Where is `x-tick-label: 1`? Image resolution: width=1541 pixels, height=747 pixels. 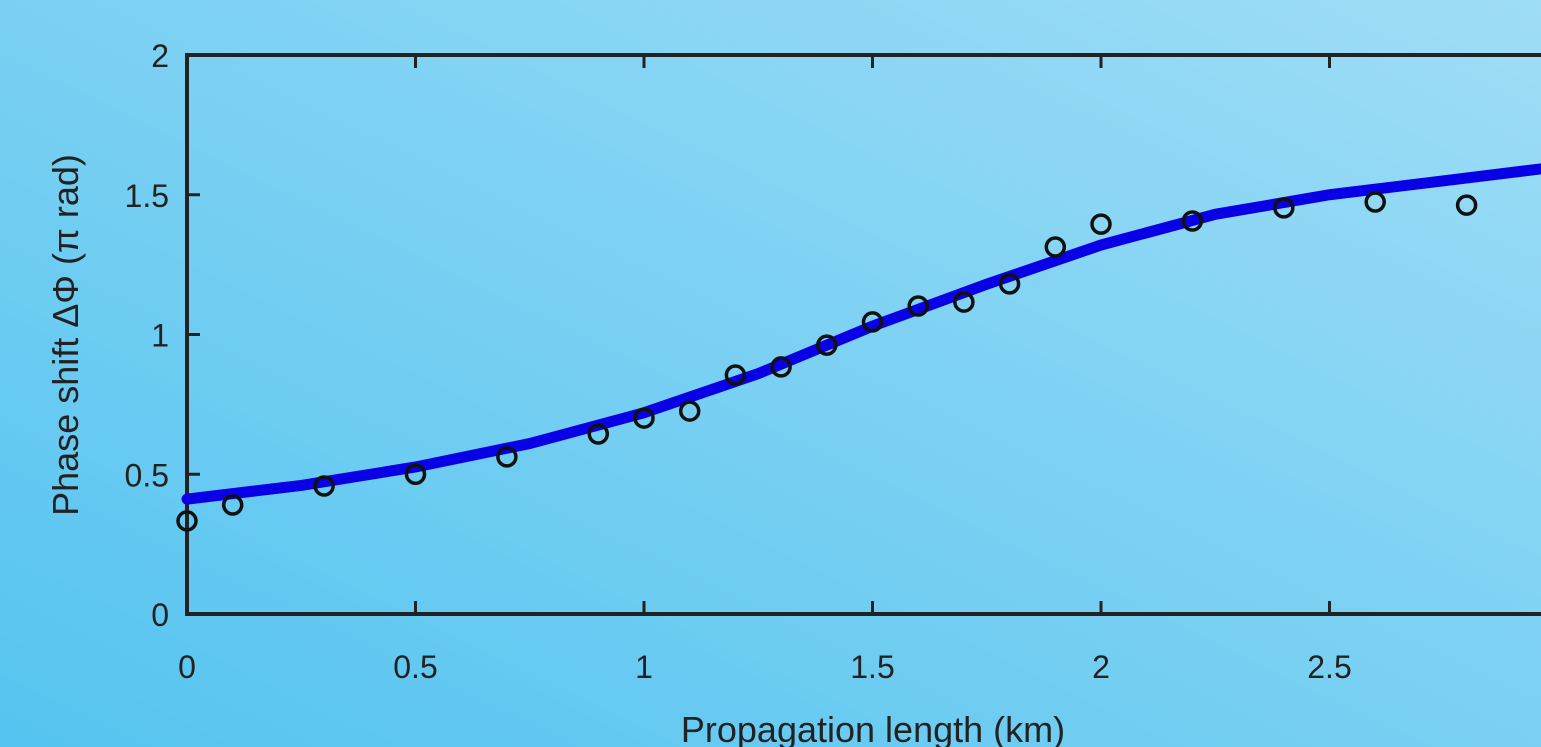 x-tick-label: 1 is located at coordinates (644, 667).